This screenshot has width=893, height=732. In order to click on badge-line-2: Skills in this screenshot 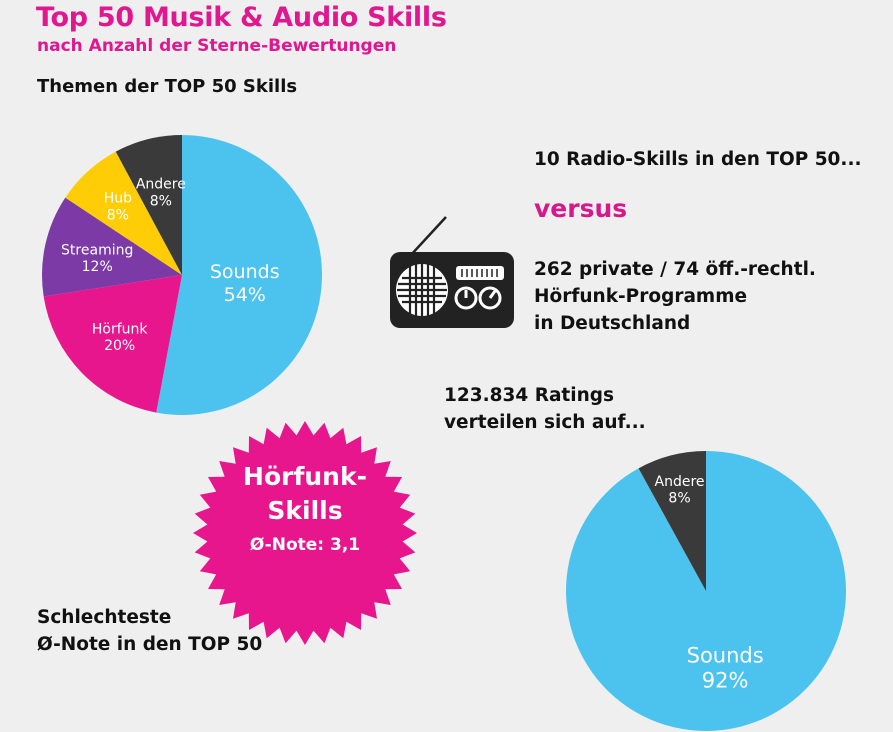, I will do `click(305, 510)`.